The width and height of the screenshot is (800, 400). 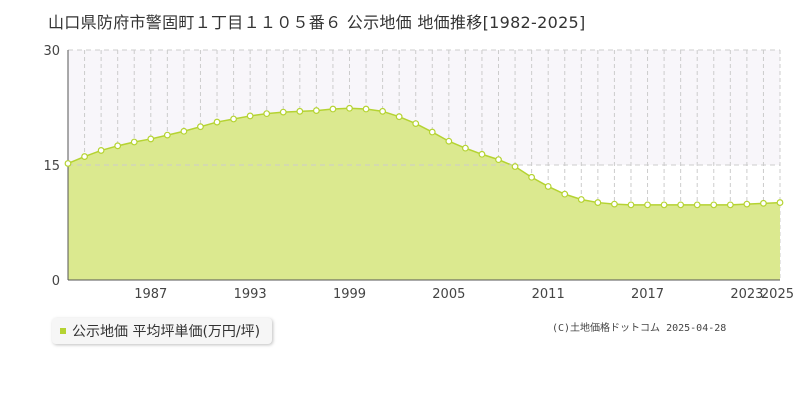 I want to click on legend-label: 公示地価 平均坪単価(万円/坪), so click(x=166, y=332).